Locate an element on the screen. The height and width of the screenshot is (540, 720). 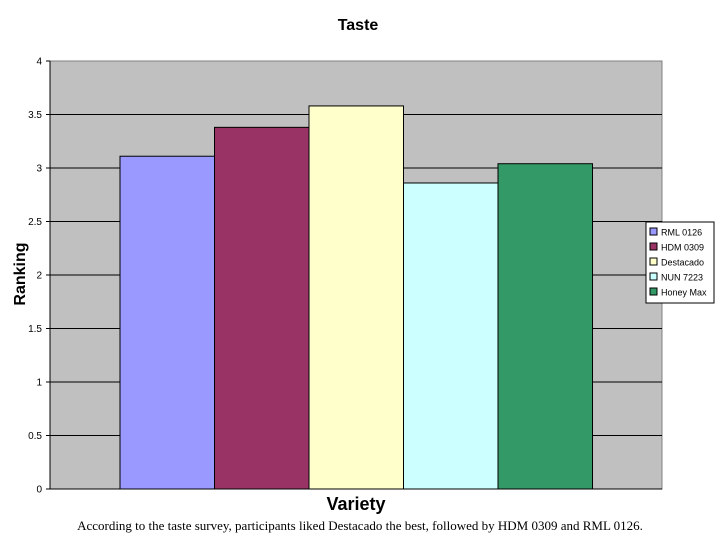
y-tick-label: 1.5 is located at coordinates (35, 329).